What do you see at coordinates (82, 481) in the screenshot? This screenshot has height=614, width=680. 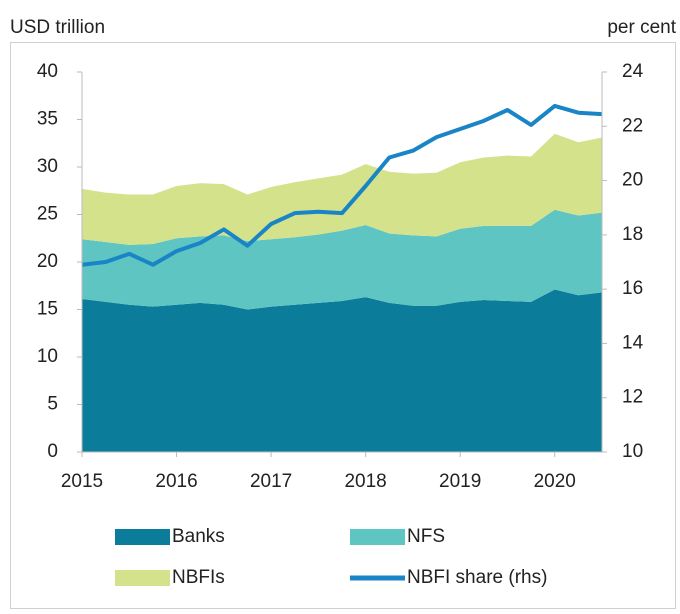 I see `x-tick-label: 2015` at bounding box center [82, 481].